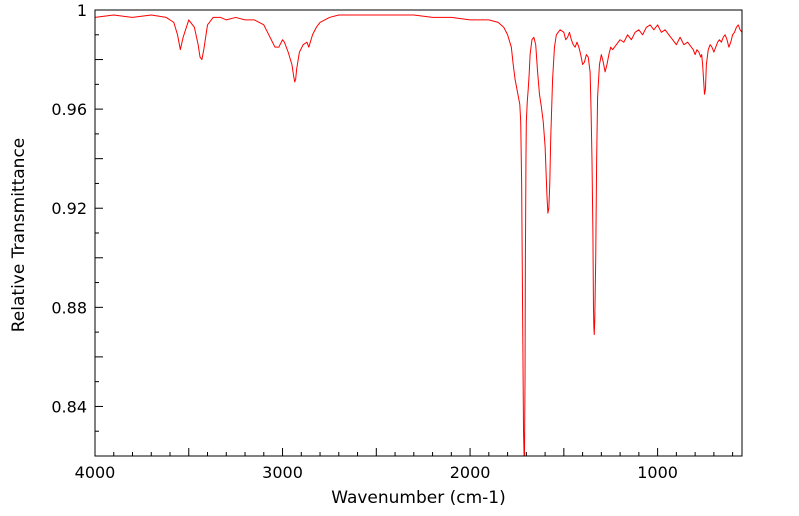 Image resolution: width=799 pixels, height=516 pixels. Describe the element at coordinates (95, 472) in the screenshot. I see `x-tick-label: 4000` at that location.